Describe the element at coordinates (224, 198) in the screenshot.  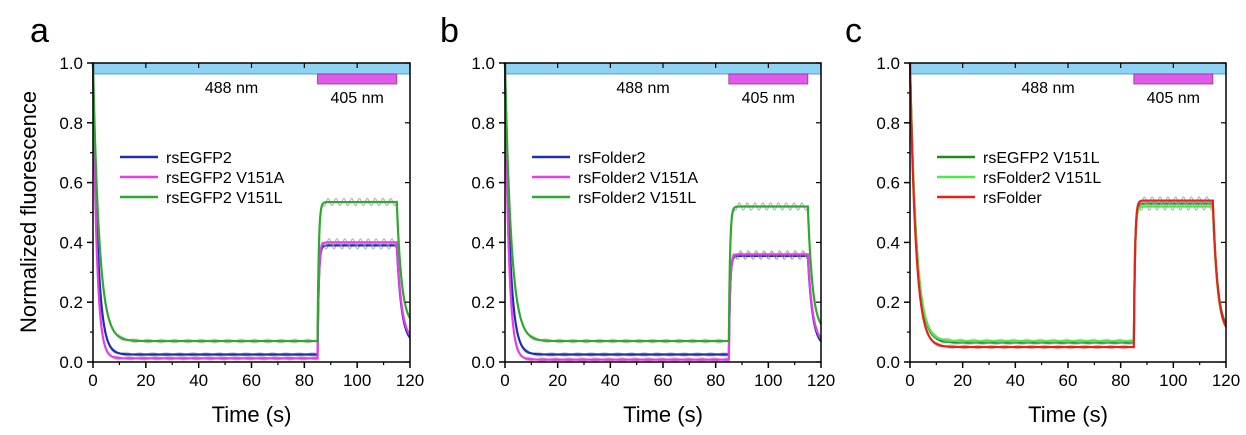
I see `legend-label-3: rsEGFP2 V151L` at that location.